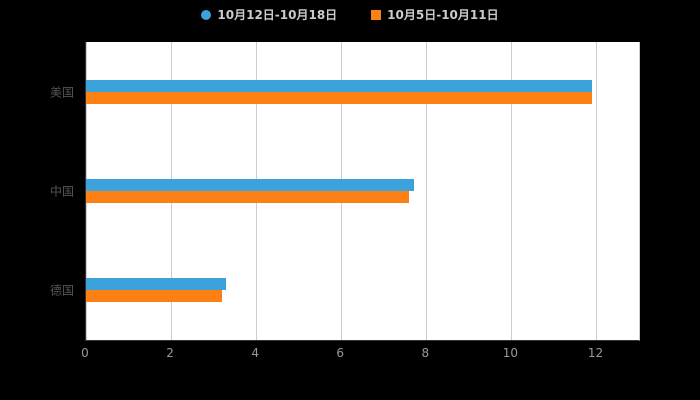 The height and width of the screenshot is (400, 700). What do you see at coordinates (595, 353) in the screenshot?
I see `x-tick-label: 12` at bounding box center [595, 353].